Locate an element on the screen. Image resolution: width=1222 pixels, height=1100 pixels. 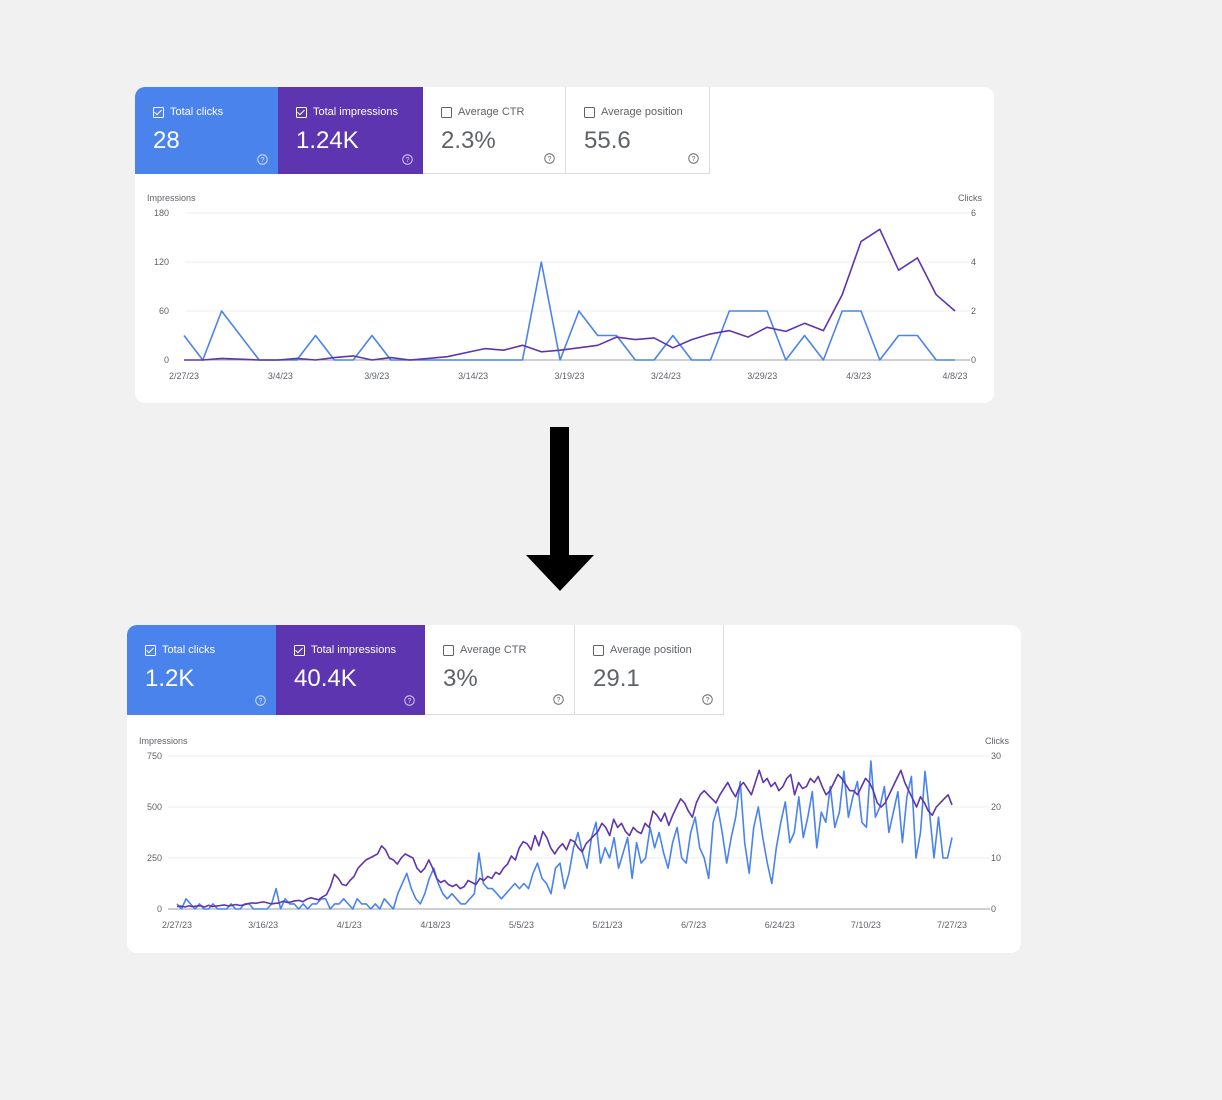
metric-tile-total-clicks: Total clicks 1.2K? is located at coordinates (201, 670).